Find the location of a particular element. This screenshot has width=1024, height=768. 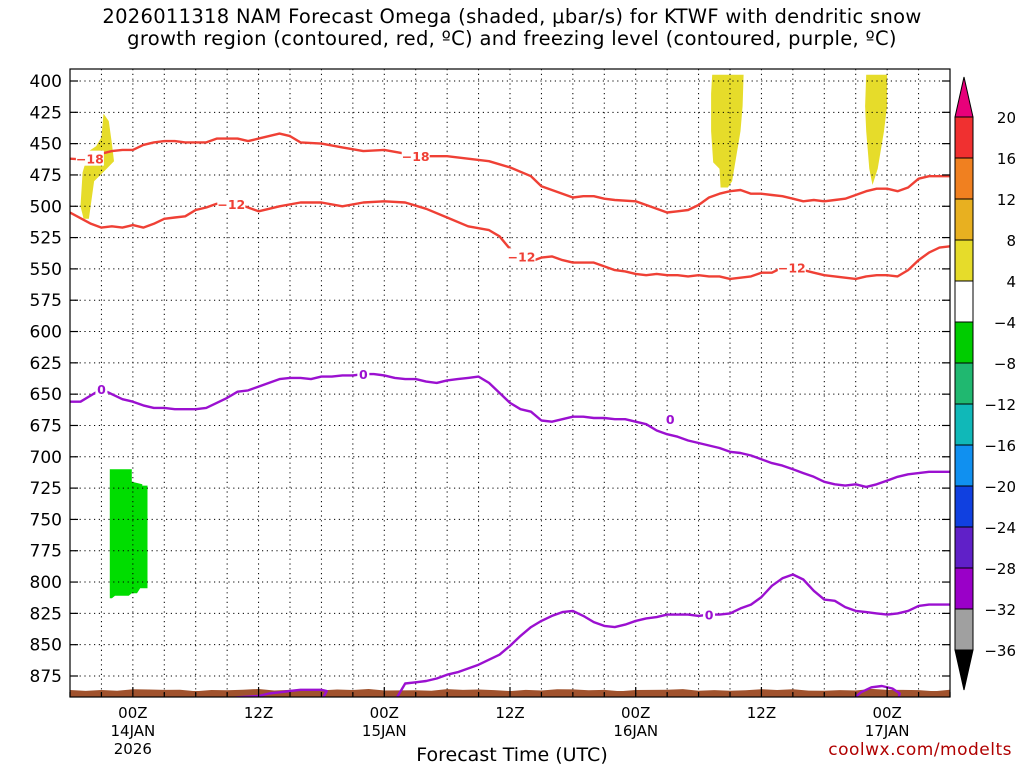

colorbar: 20 16 12 8 4 −4 −8 −12 −16 −20 −24 −28 −32 −36 is located at coordinates (985, 383).